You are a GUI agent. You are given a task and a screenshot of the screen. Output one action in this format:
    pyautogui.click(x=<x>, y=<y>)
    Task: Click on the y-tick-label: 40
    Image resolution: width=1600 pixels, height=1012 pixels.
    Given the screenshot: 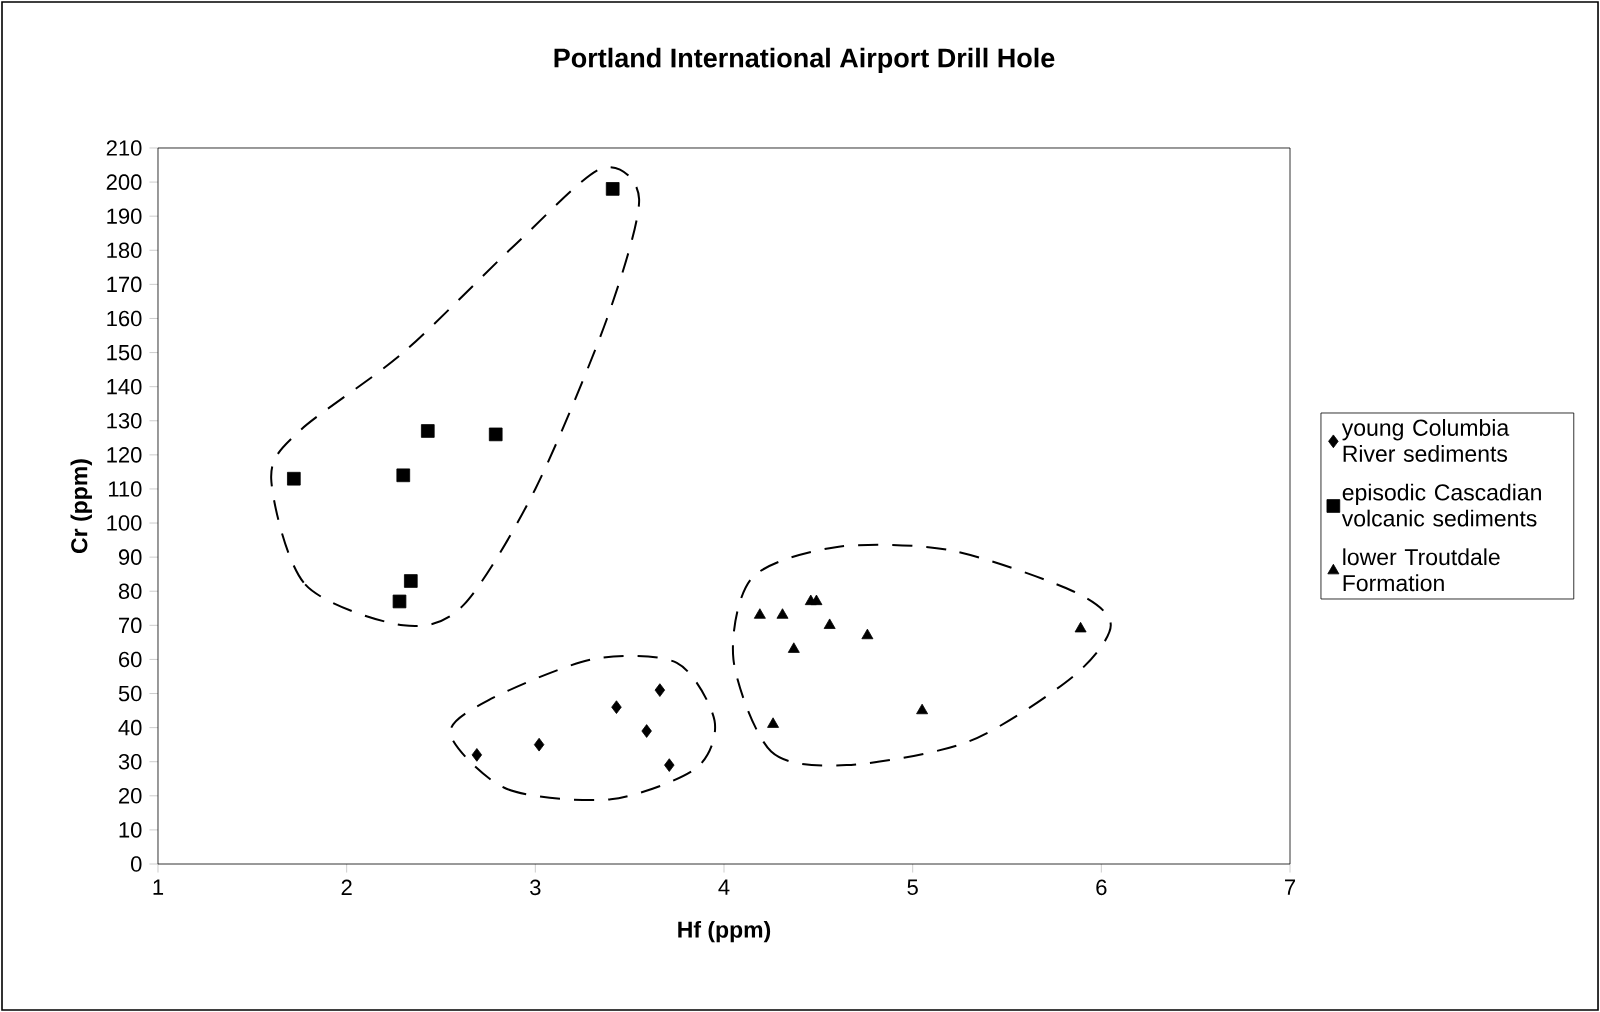 What is the action you would take?
    pyautogui.click(x=130, y=727)
    